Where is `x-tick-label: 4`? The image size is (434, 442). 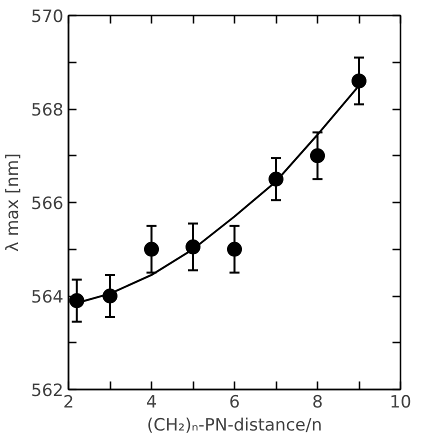 x-tick-label: 4 is located at coordinates (151, 402).